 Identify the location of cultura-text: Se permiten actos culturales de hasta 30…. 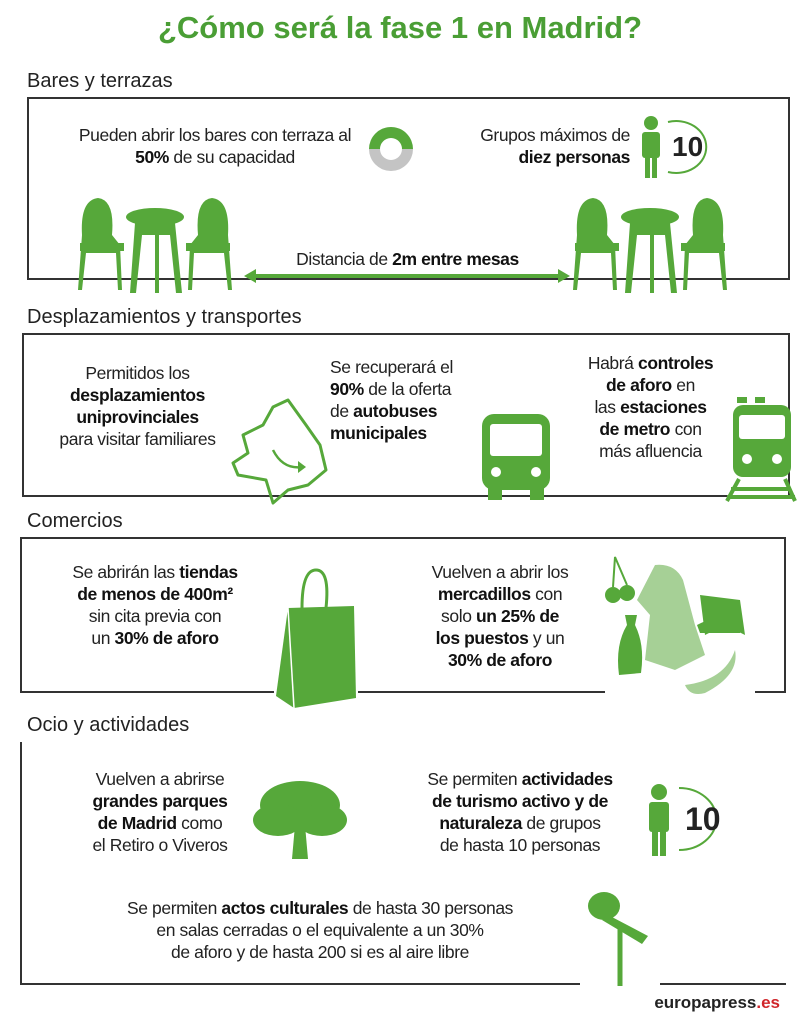
(320, 930).